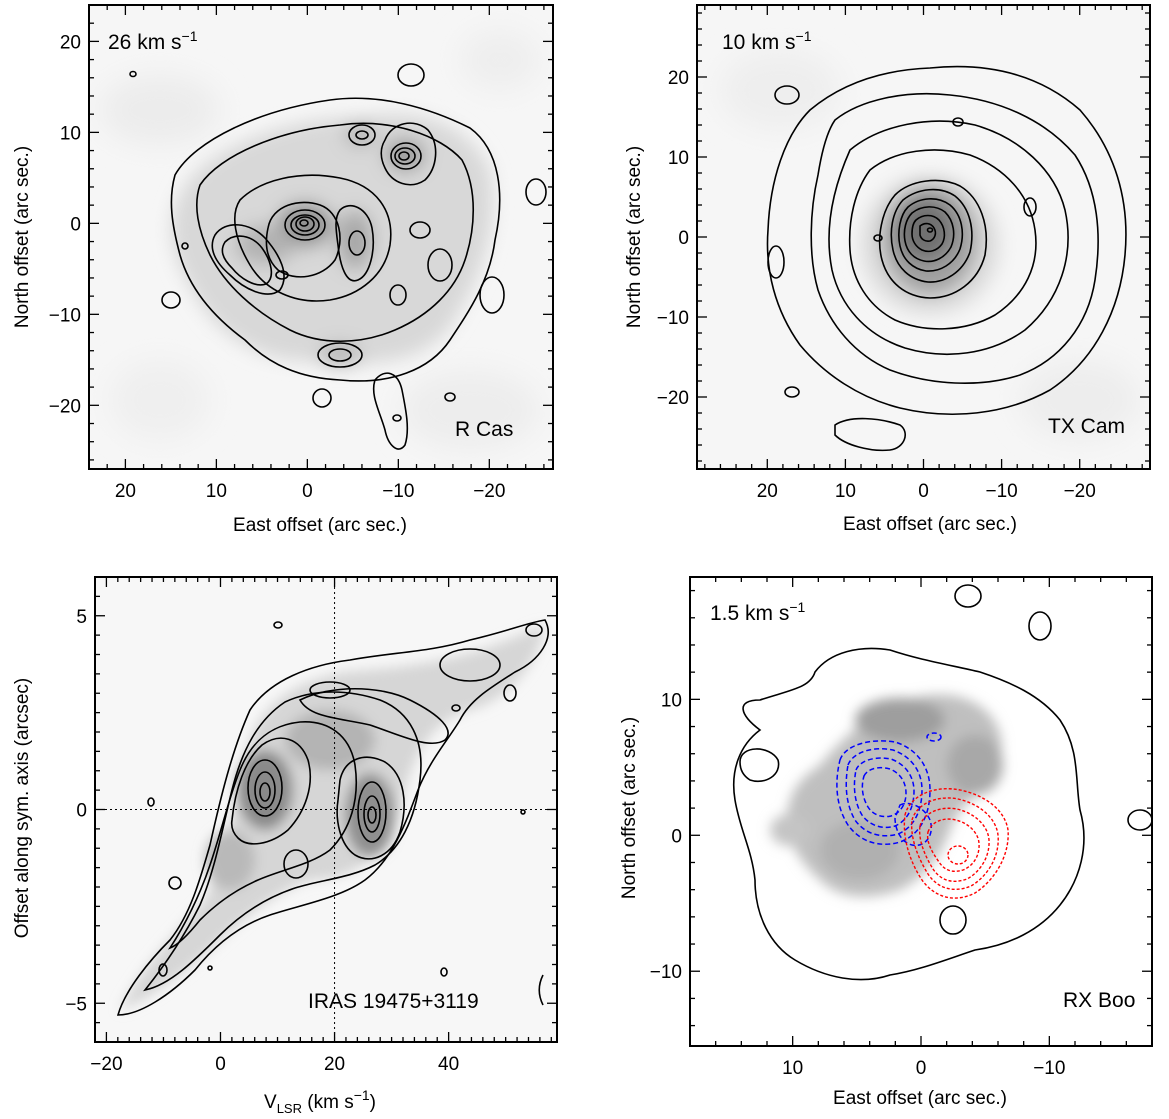  I want to click on xlabel-iras: VLSR (km s−1), so click(320, 1101).